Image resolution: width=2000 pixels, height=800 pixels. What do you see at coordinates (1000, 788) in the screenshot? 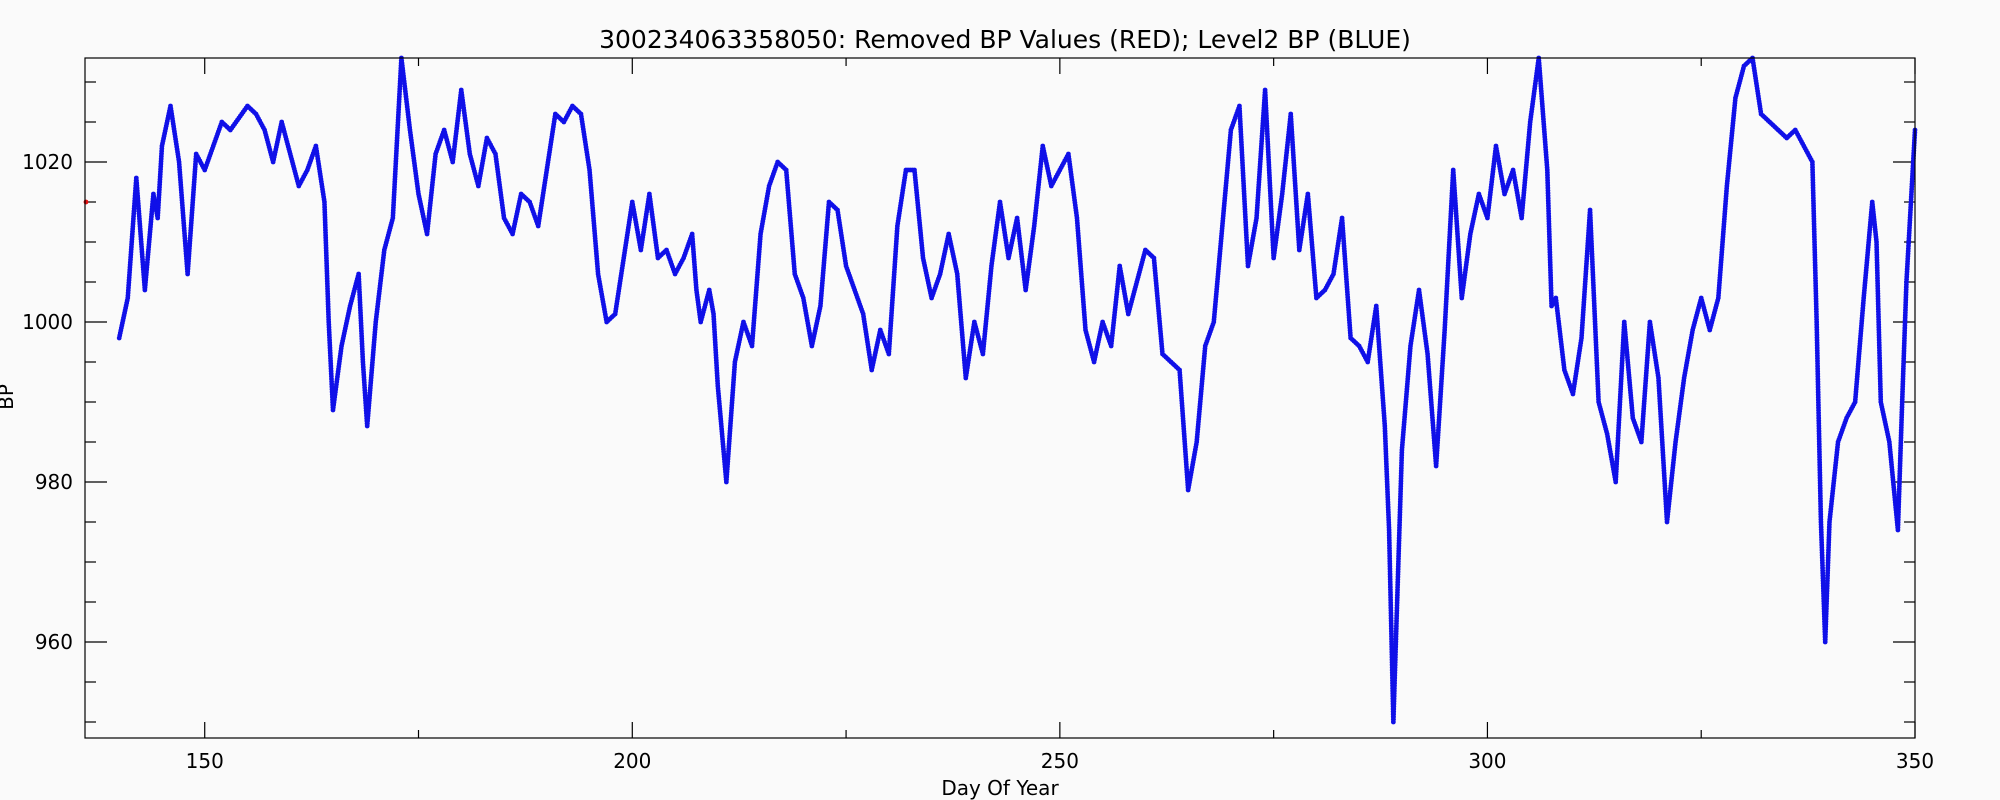
I see `x-axis-label: Day Of Year` at bounding box center [1000, 788].